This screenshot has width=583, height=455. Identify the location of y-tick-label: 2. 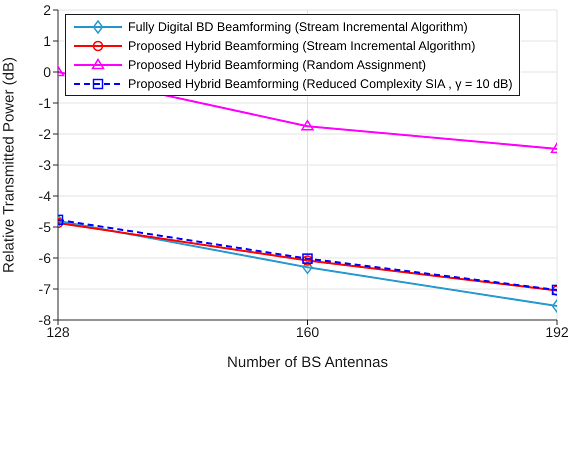
(47, 10).